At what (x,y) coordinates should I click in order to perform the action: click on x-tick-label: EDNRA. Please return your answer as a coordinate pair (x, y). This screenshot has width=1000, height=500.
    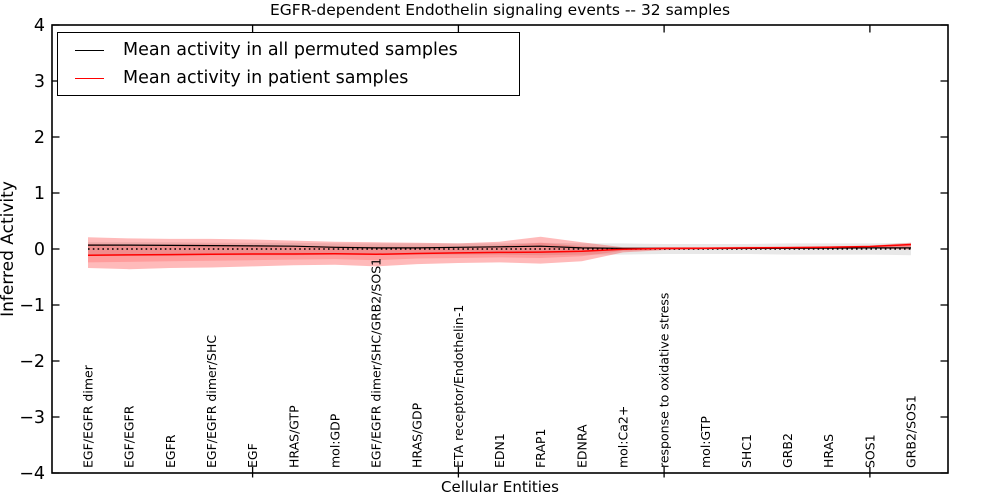
    Looking at the image, I should click on (581, 446).